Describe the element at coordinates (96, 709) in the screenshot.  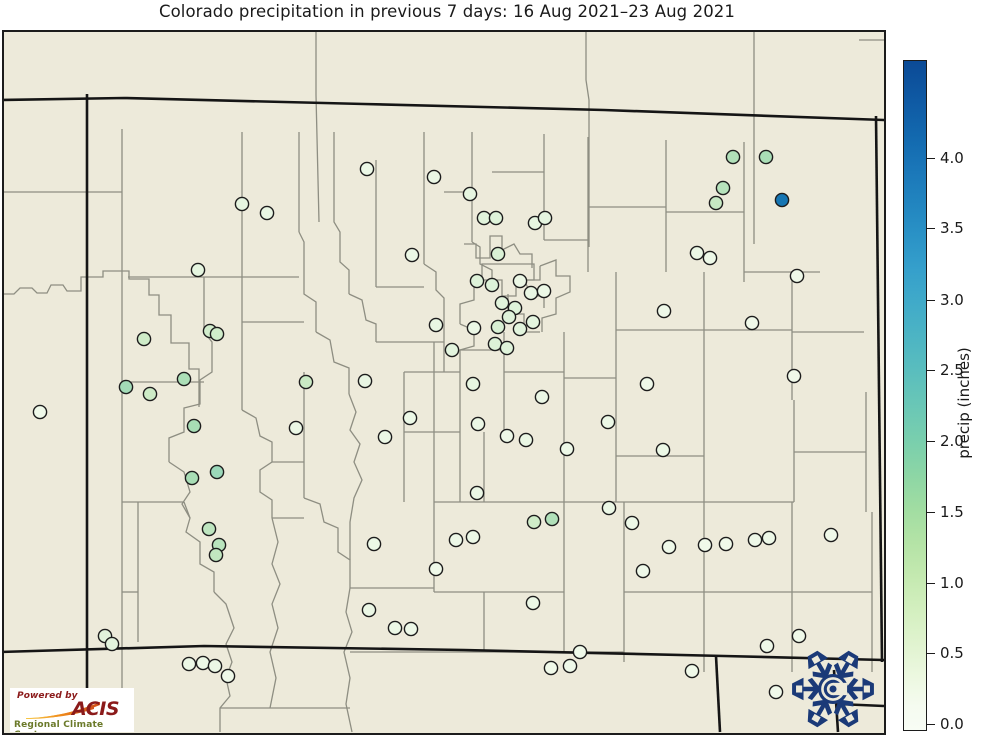
I see `acis-wordmark: ACIS` at that location.